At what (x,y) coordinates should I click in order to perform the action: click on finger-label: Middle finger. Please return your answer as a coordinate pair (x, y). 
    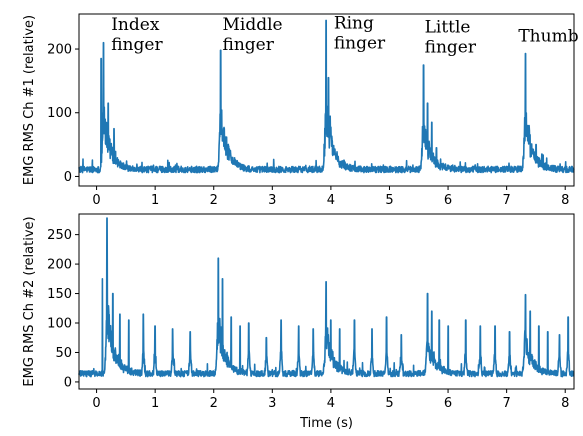
    Looking at the image, I should click on (253, 35).